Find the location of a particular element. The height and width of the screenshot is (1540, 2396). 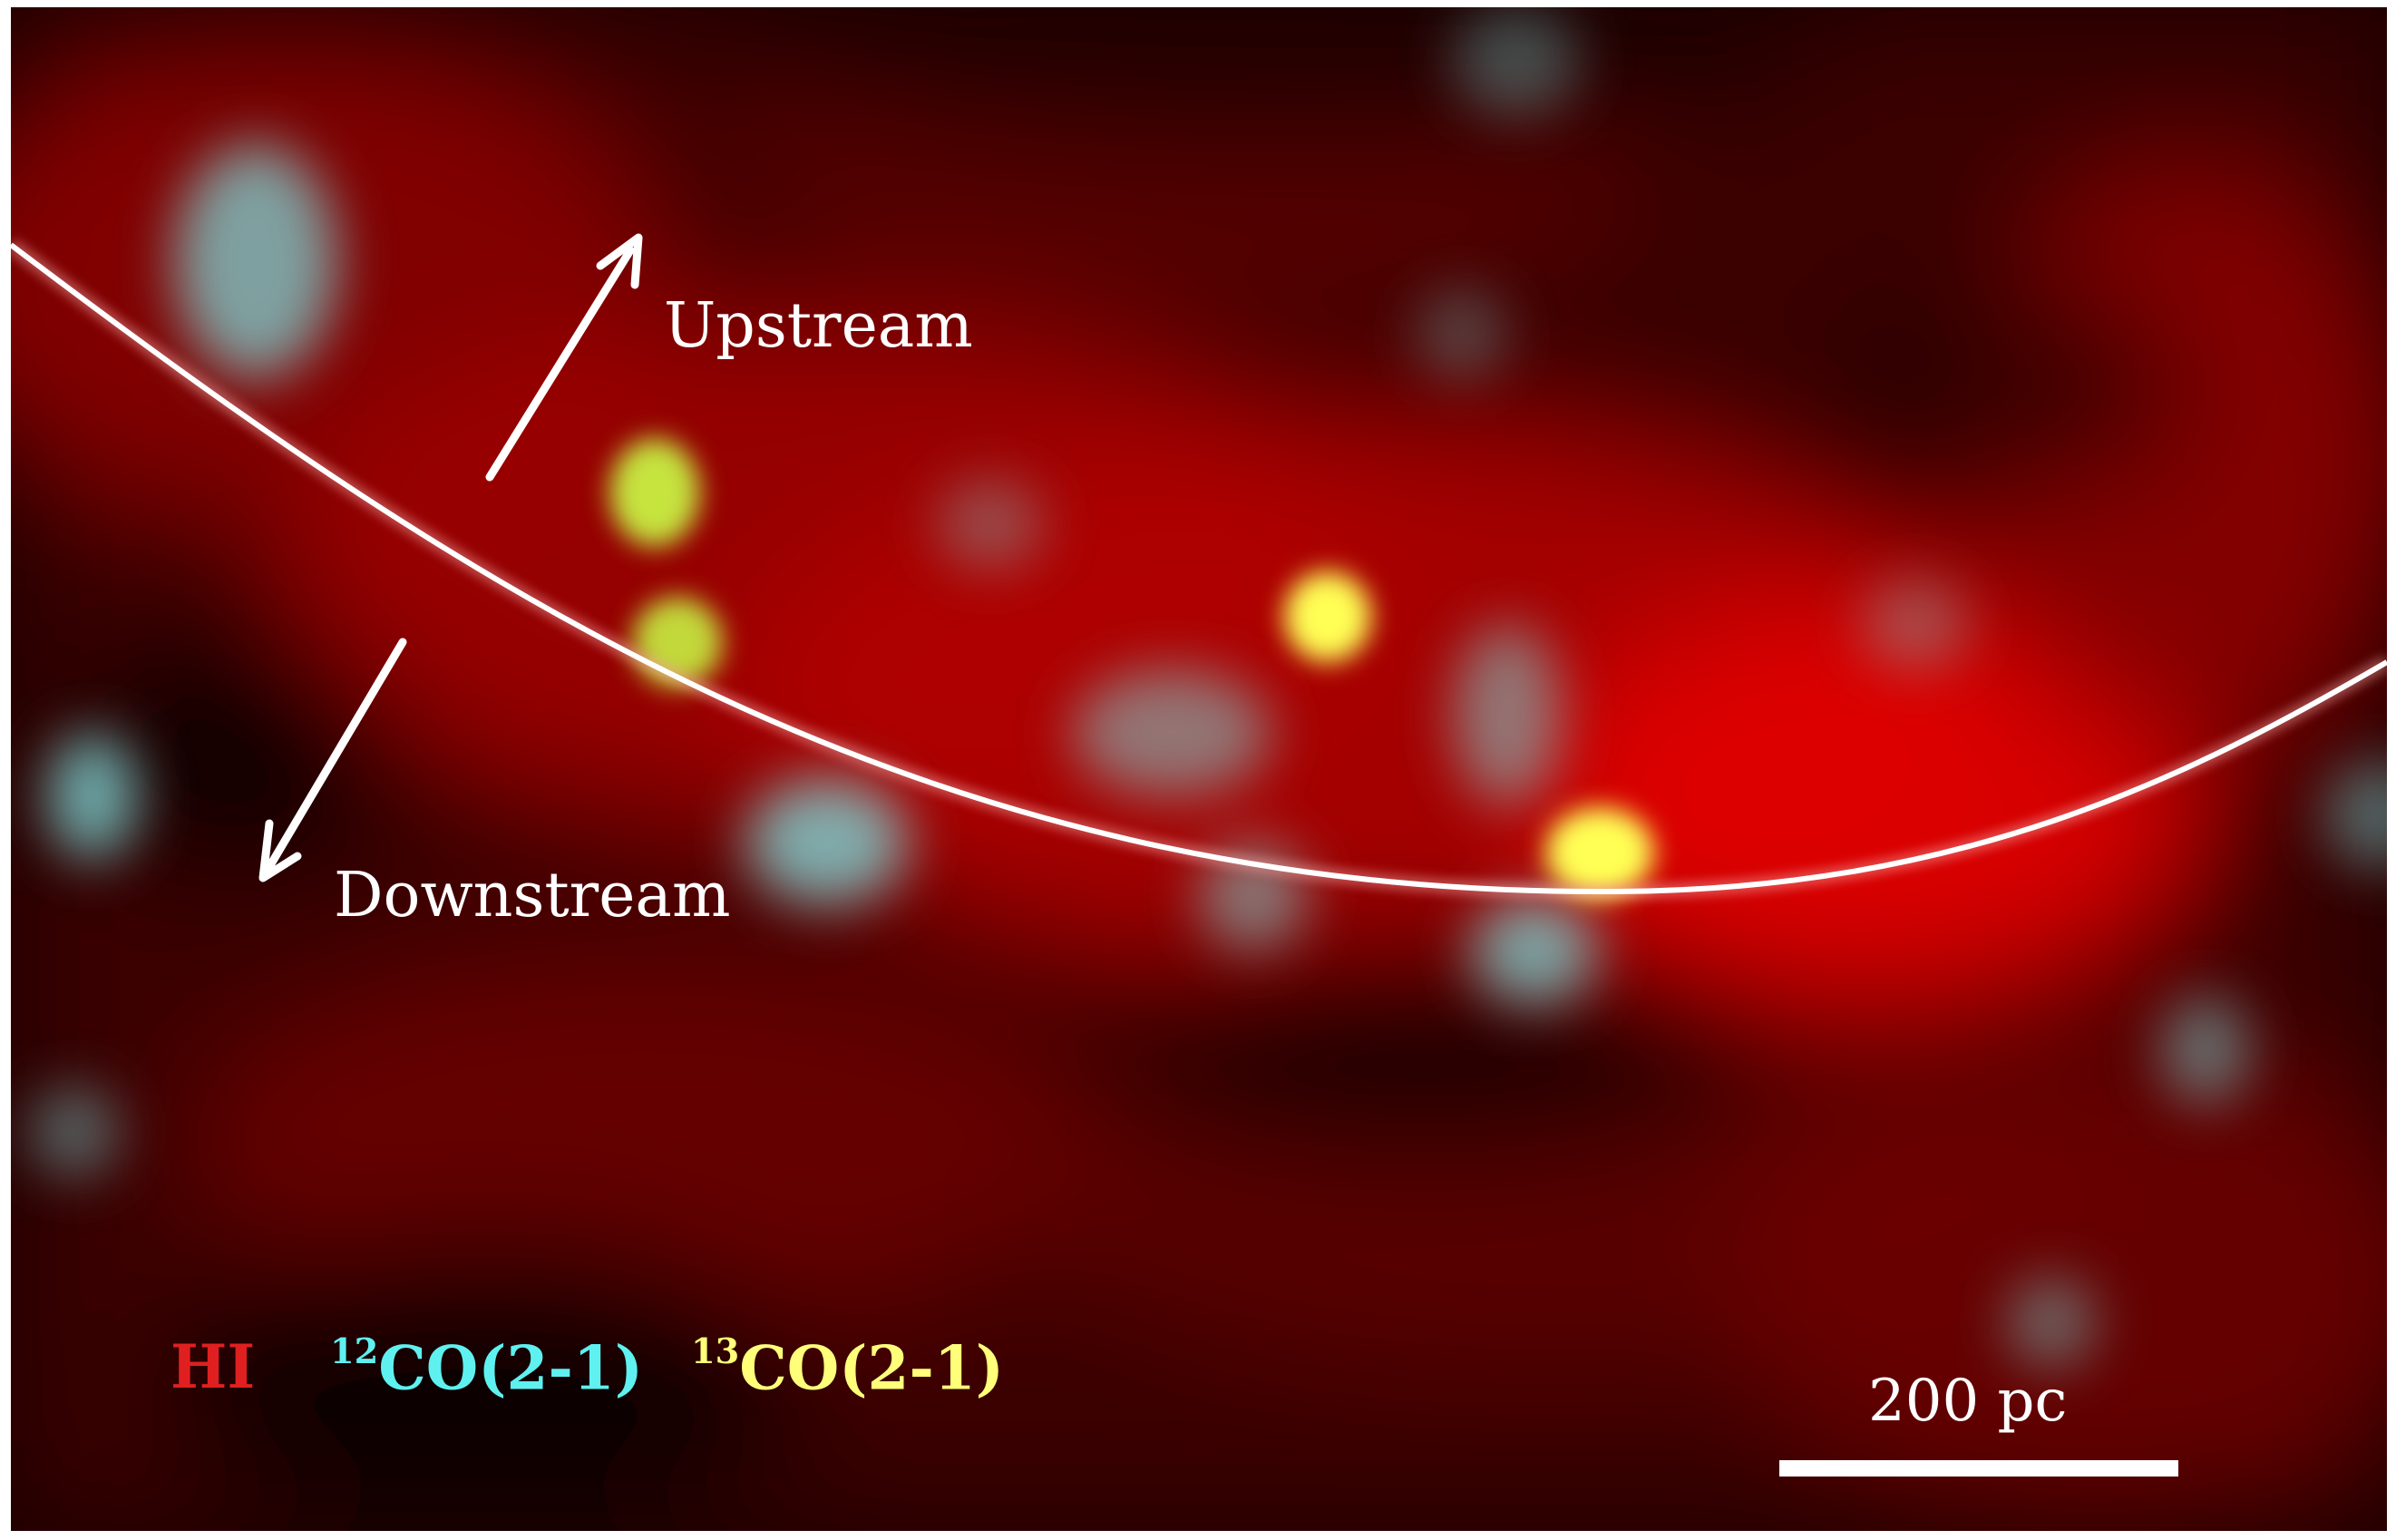

legend-co13: 13CO(2-1) is located at coordinates (847, 1367).